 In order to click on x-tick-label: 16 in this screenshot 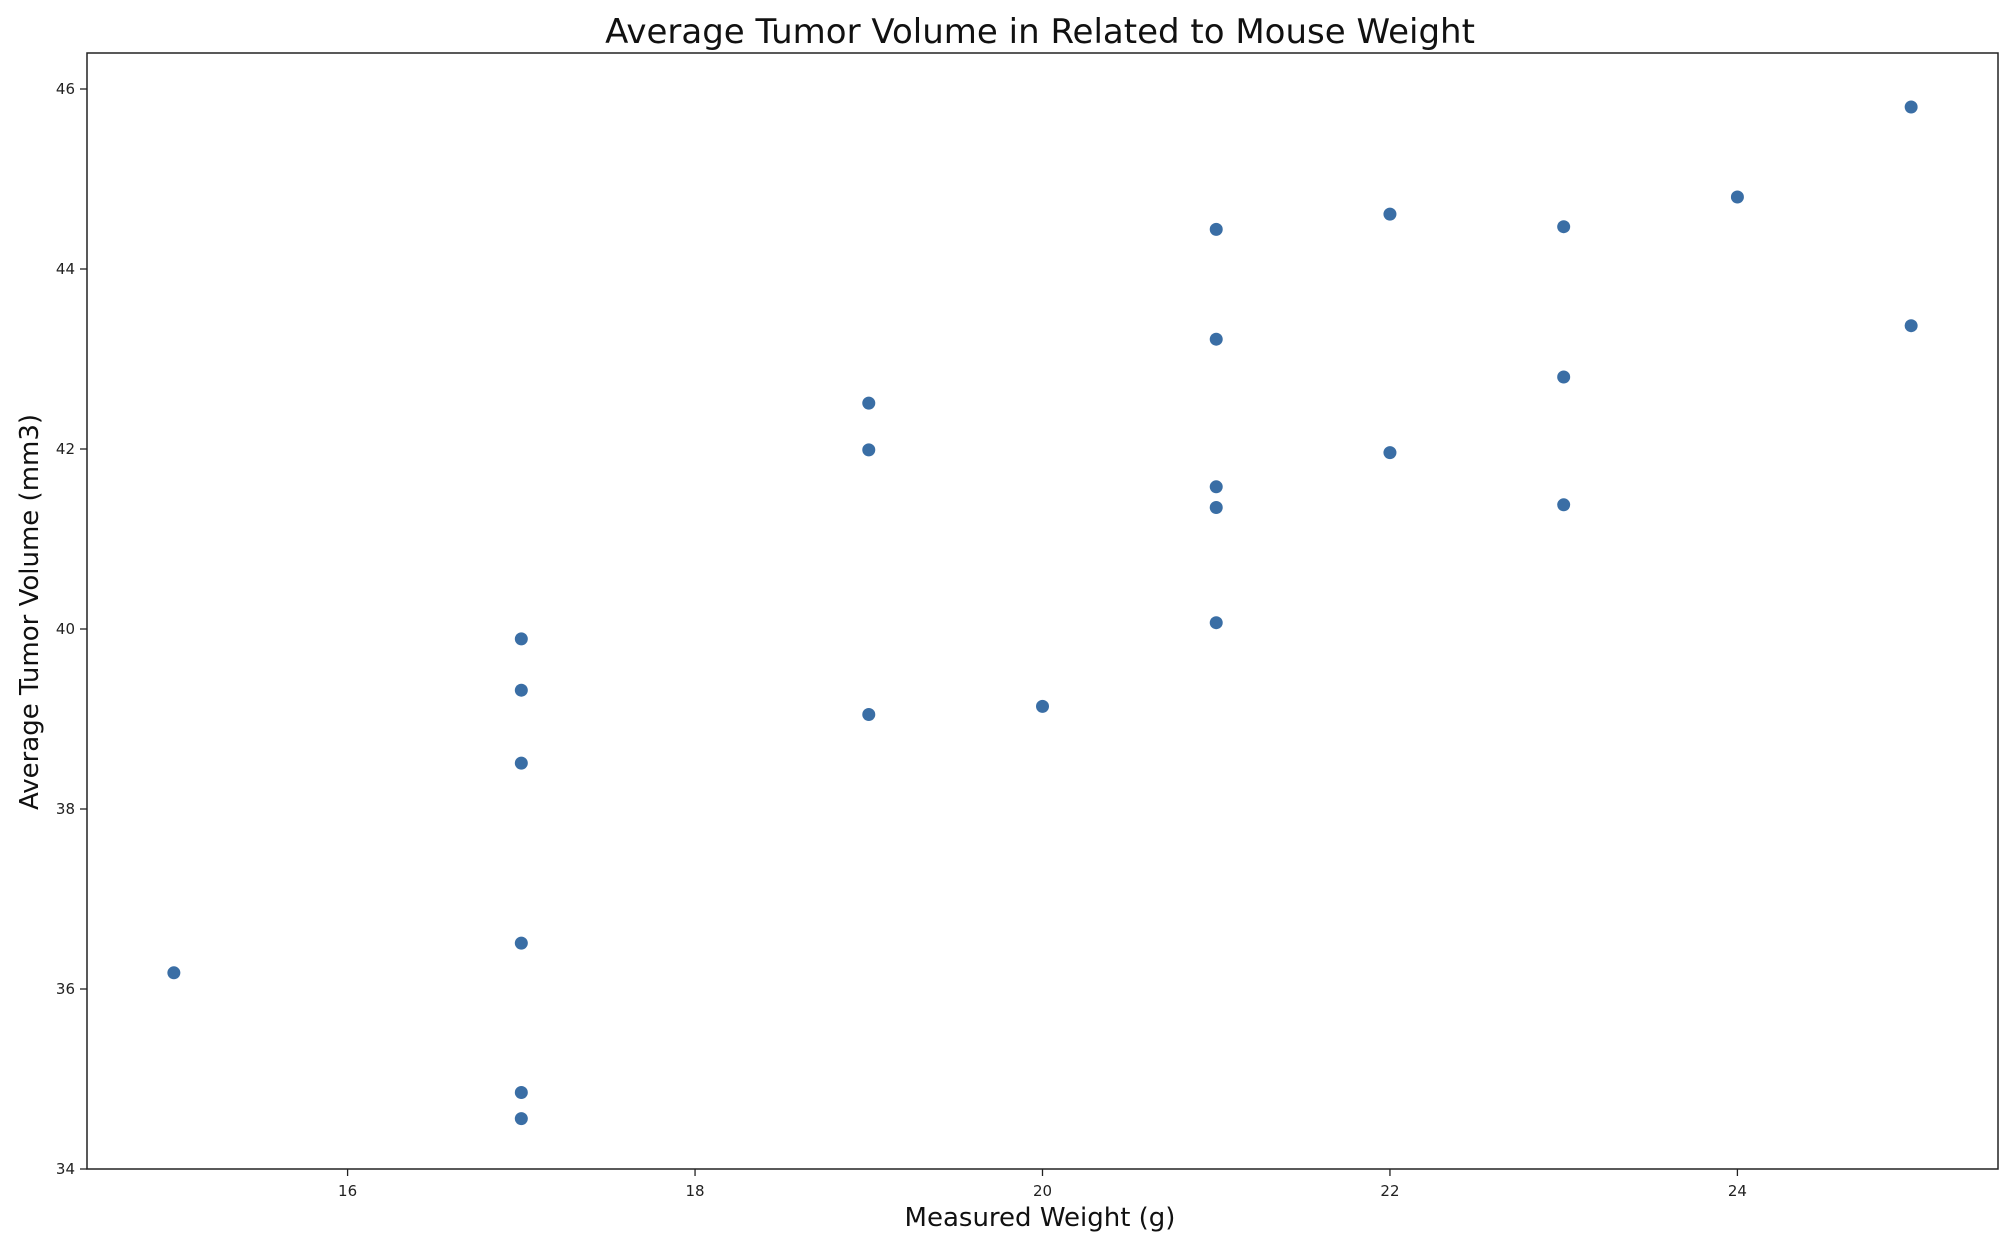, I will do `click(347, 1191)`.